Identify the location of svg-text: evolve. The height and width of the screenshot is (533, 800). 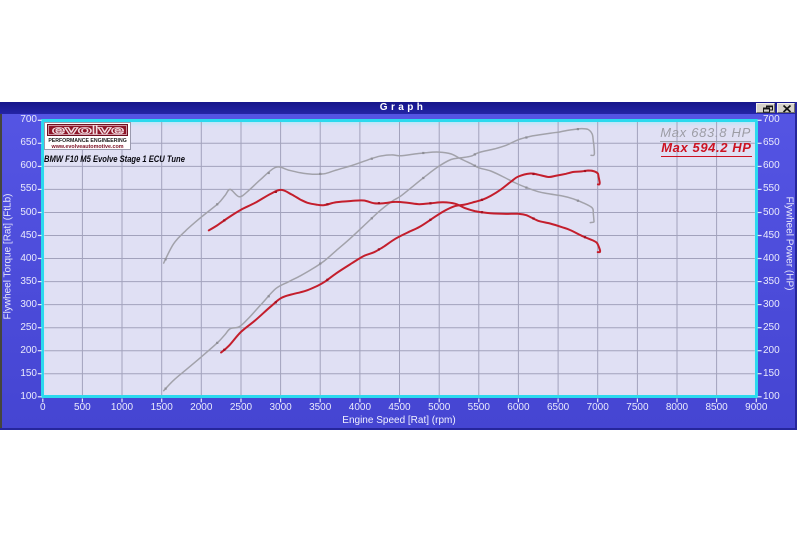
(88, 130).